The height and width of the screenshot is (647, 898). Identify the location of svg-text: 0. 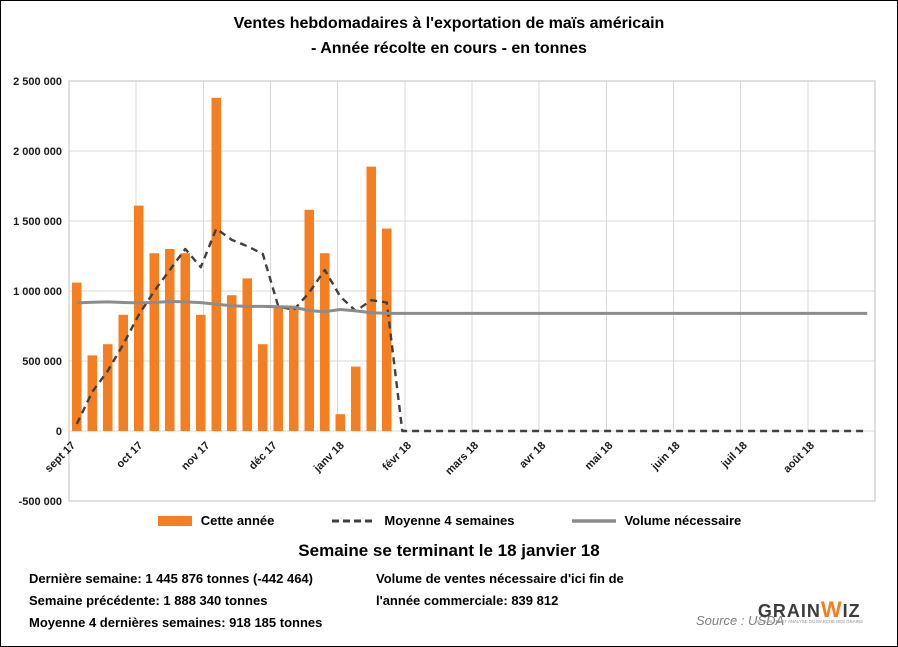
(59, 432).